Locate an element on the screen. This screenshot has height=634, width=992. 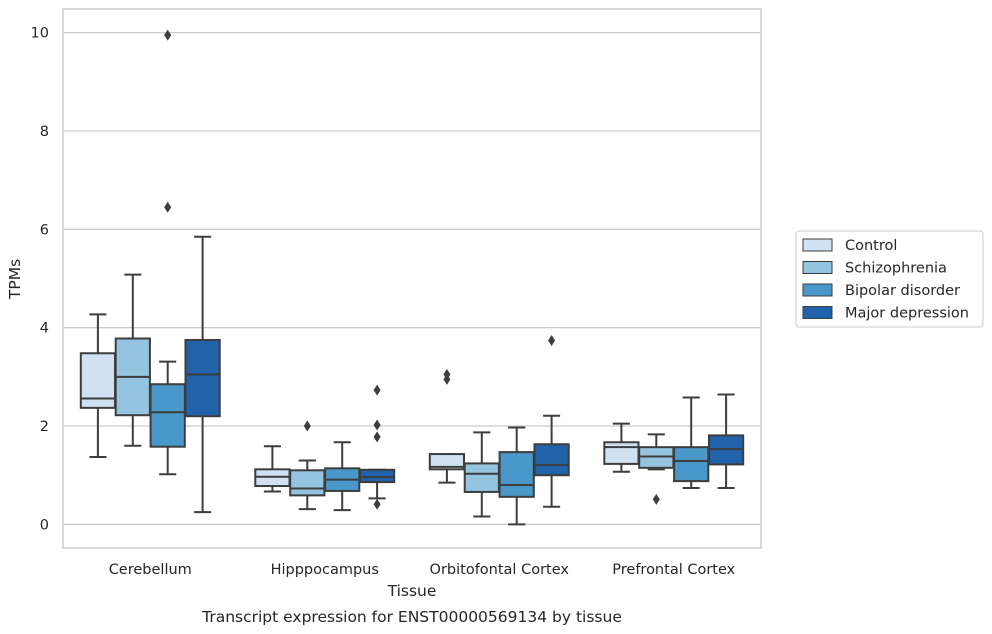
box-prefrontal-cortex-schizophrenia is located at coordinates (656, 469).